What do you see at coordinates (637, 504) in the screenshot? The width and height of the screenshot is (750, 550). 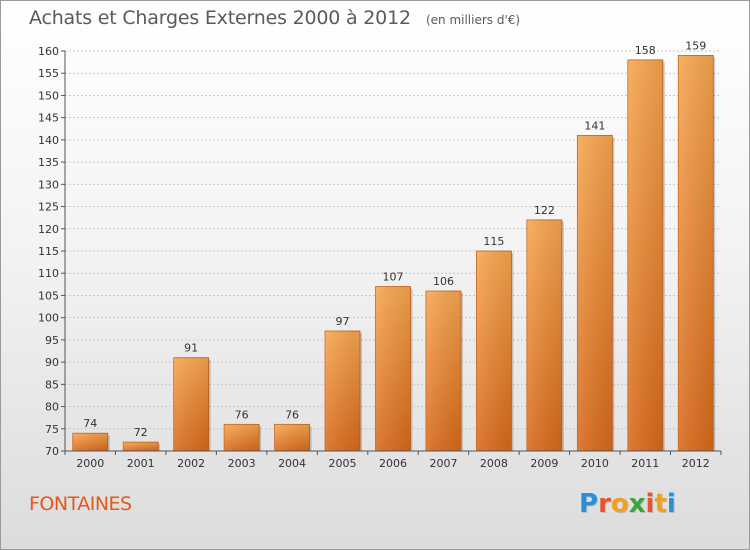 I see `logo-letter: x` at bounding box center [637, 504].